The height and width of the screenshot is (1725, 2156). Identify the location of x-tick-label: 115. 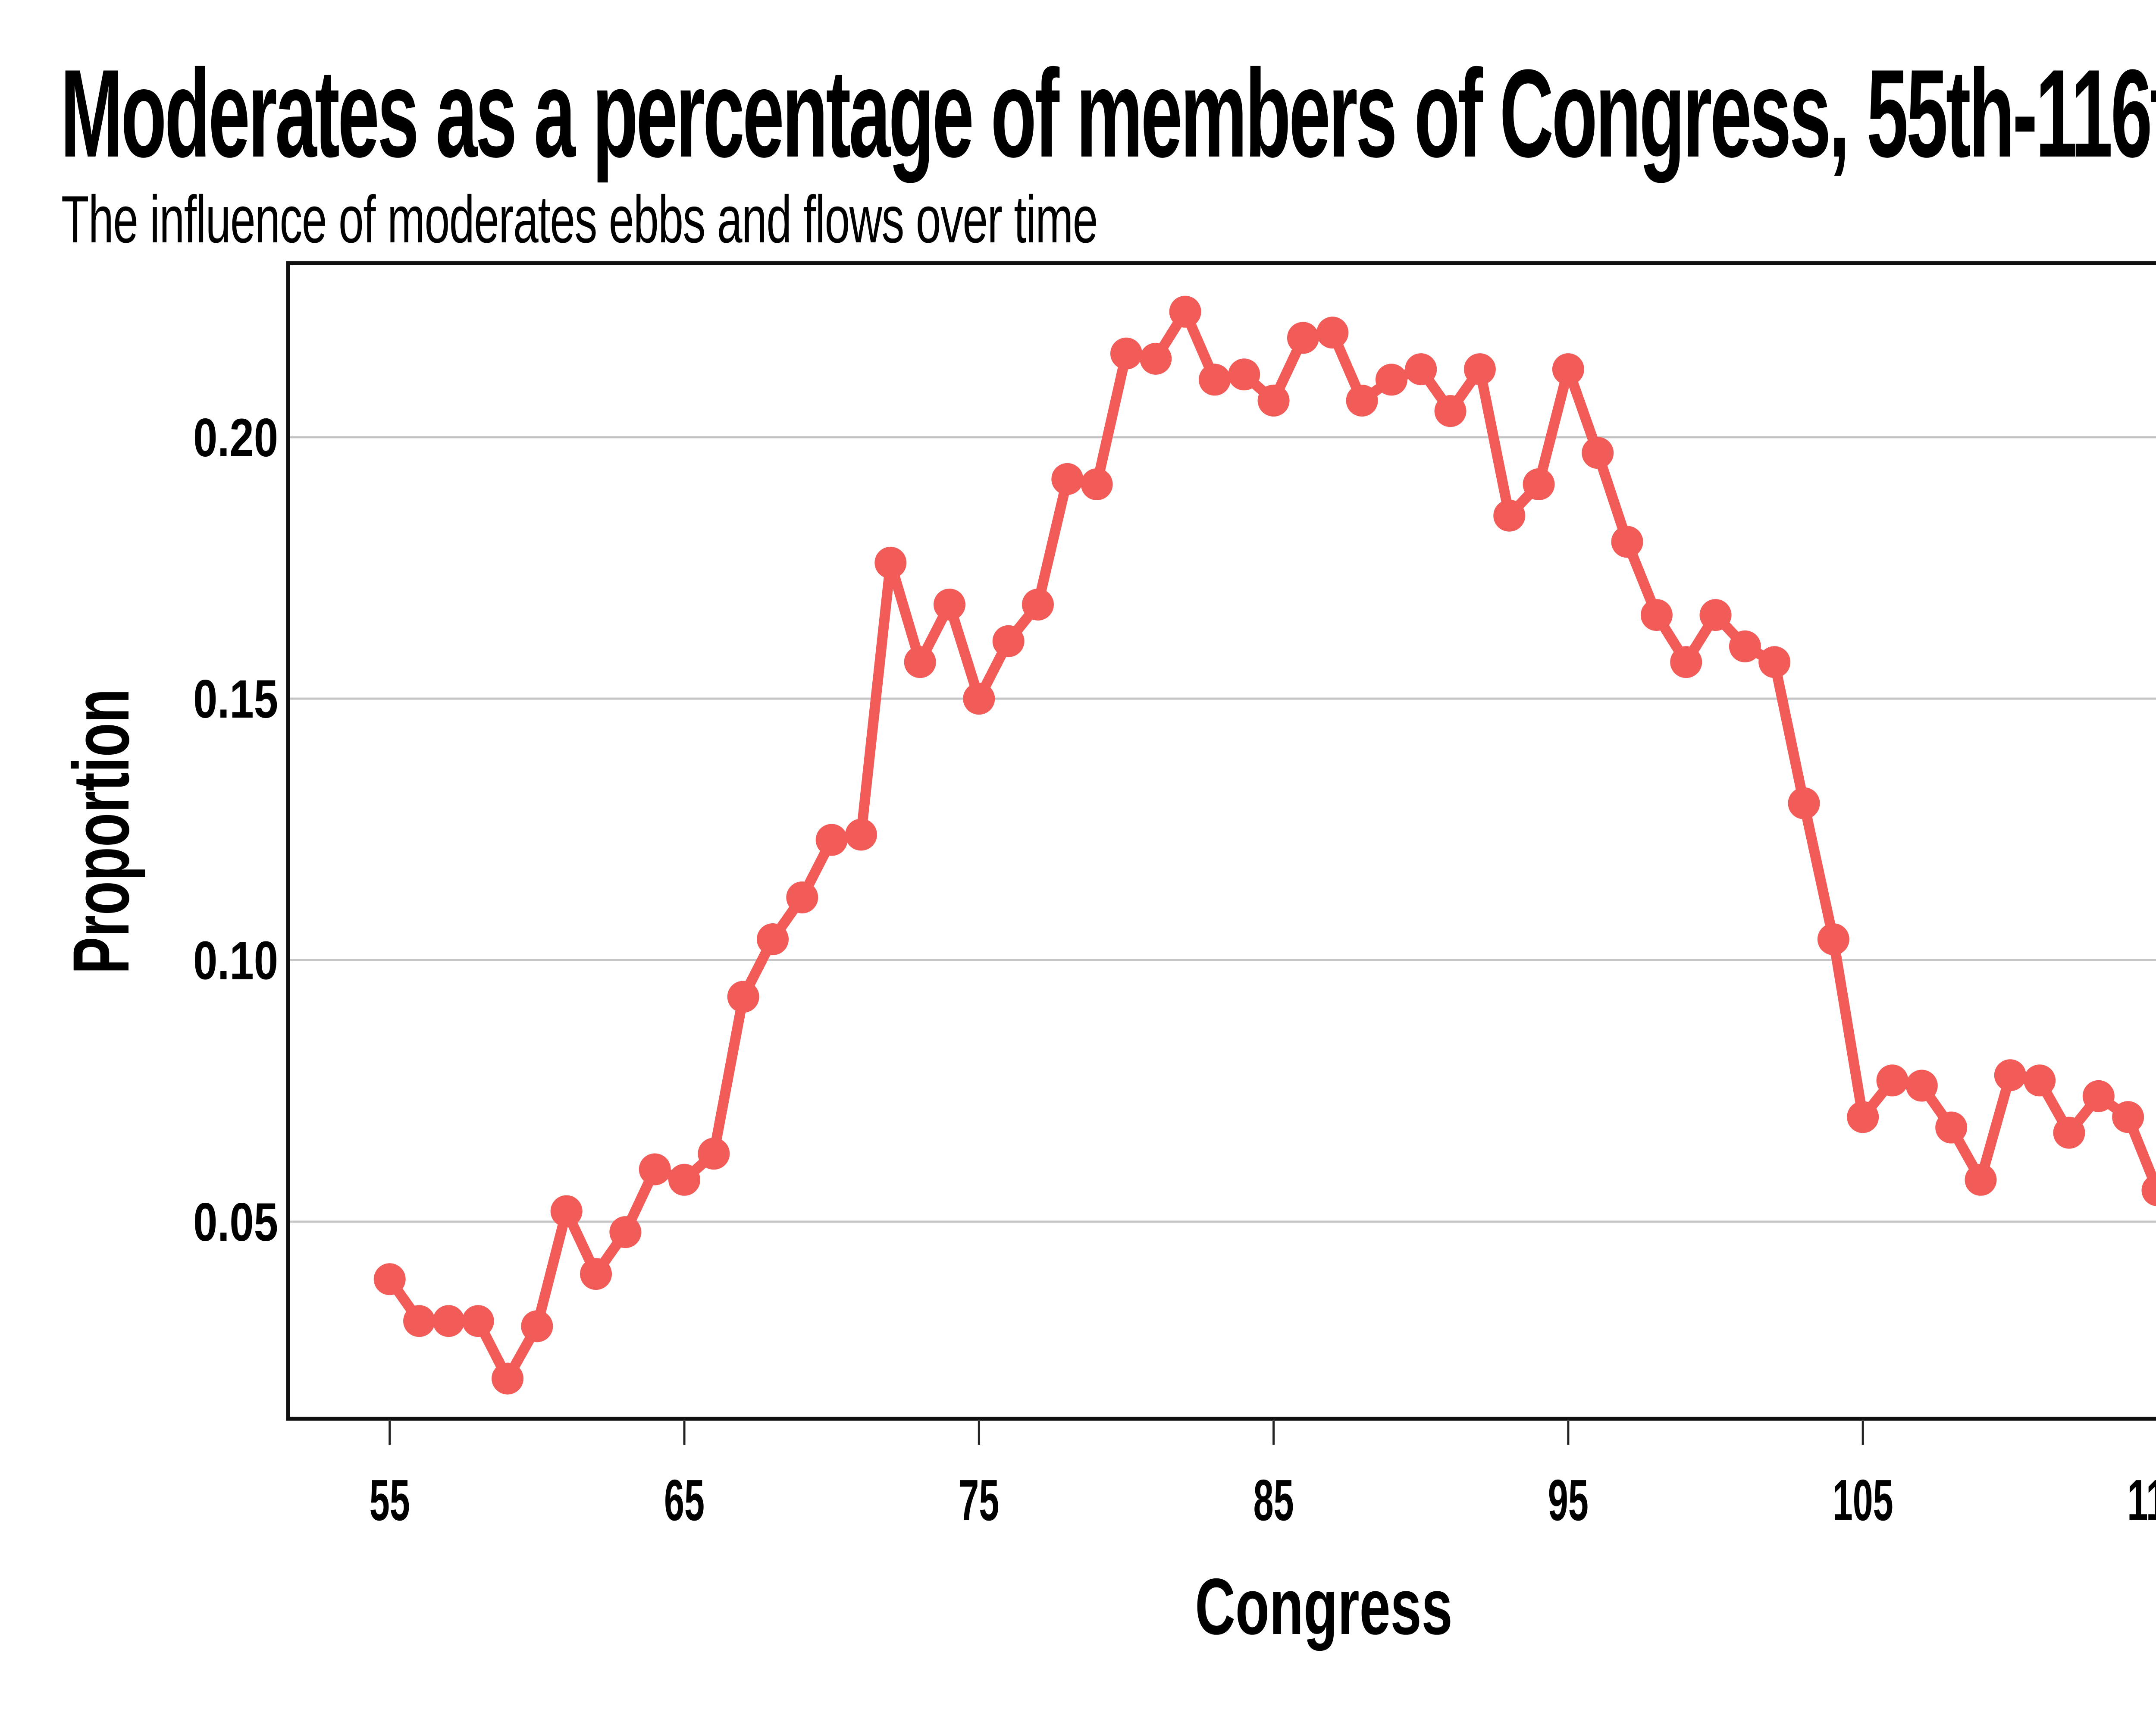
(2141, 1500).